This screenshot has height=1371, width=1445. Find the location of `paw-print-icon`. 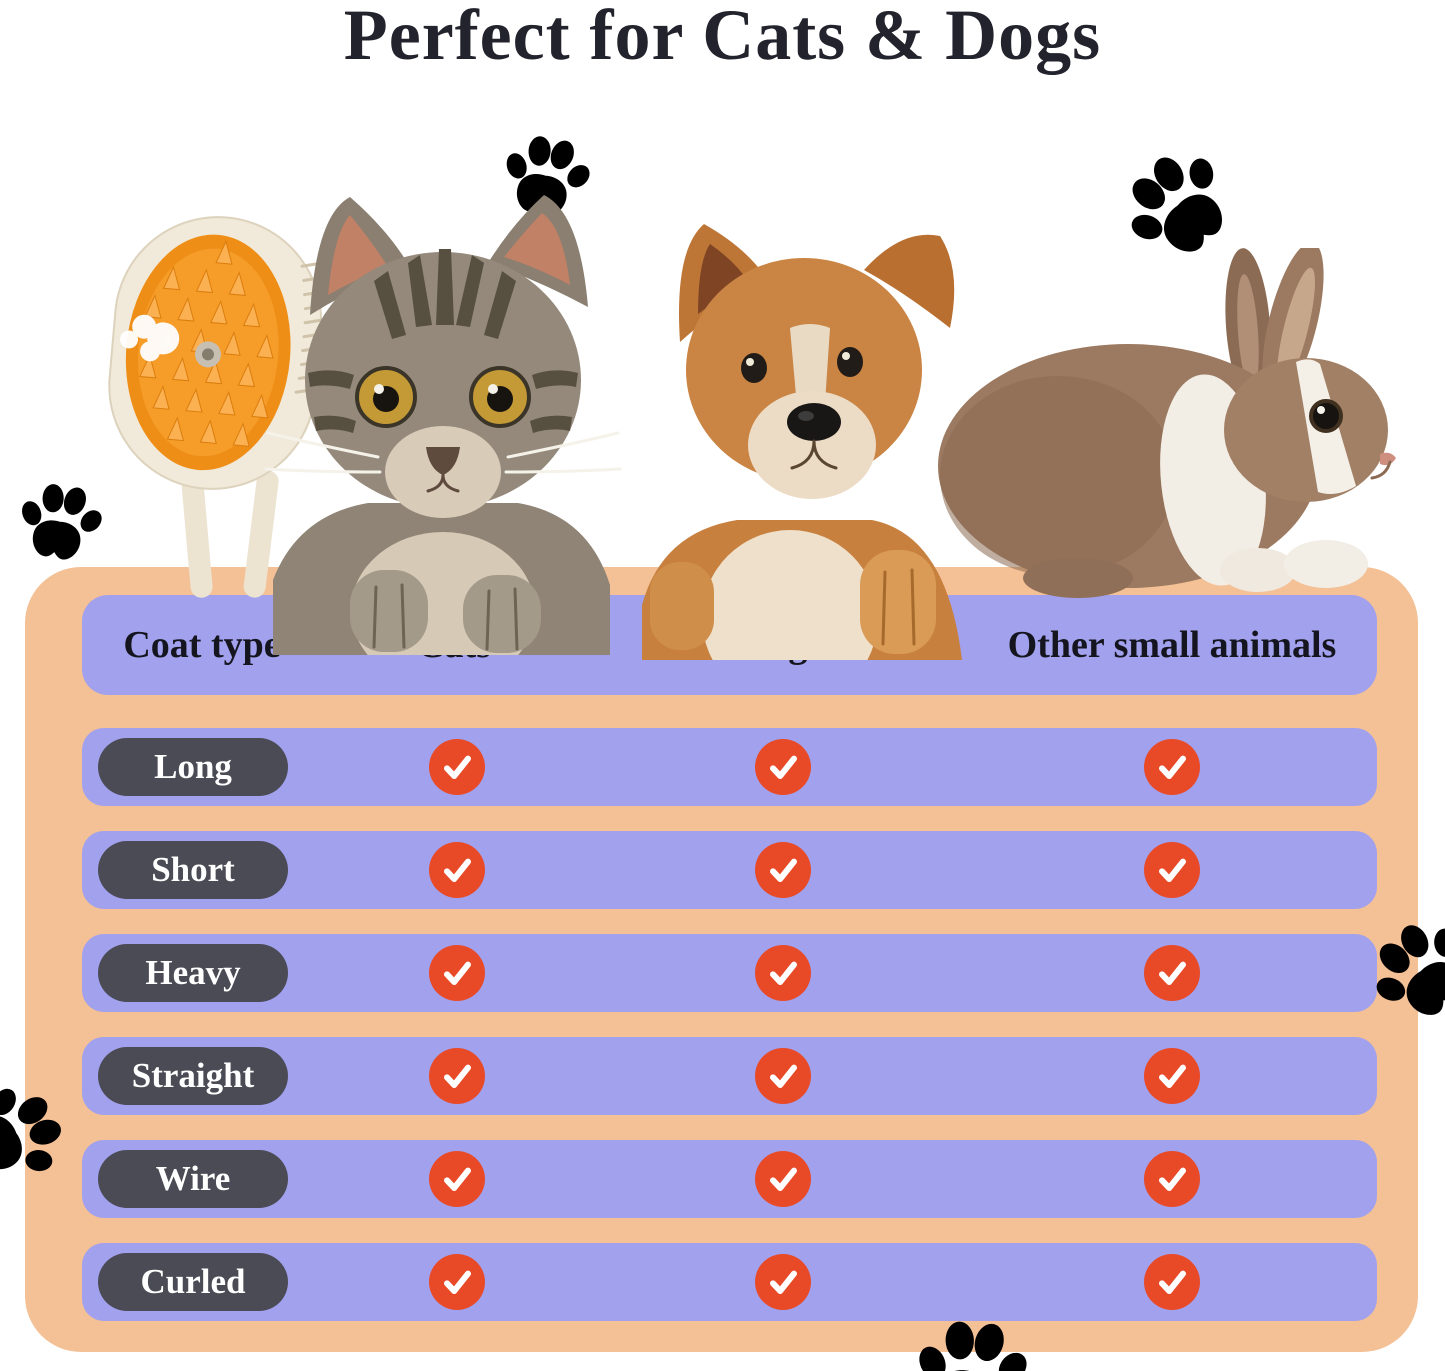

paw-print-icon is located at coordinates (972, 1342).